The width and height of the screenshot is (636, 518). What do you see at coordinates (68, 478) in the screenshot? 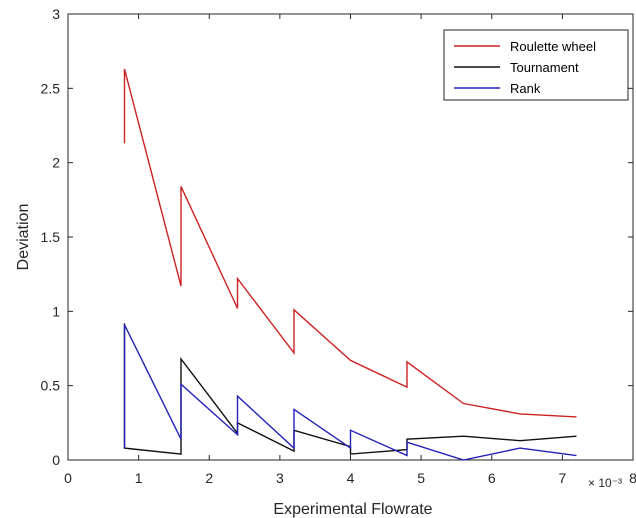
I see `x-axis-tick-label: 0` at bounding box center [68, 478].